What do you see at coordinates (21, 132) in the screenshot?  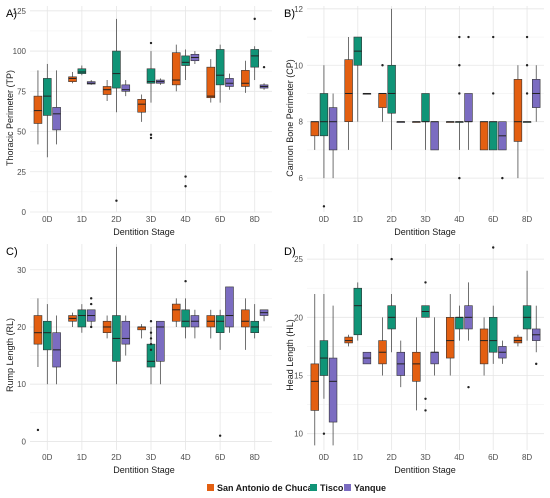 I see `y-tick-label: 50` at bounding box center [21, 132].